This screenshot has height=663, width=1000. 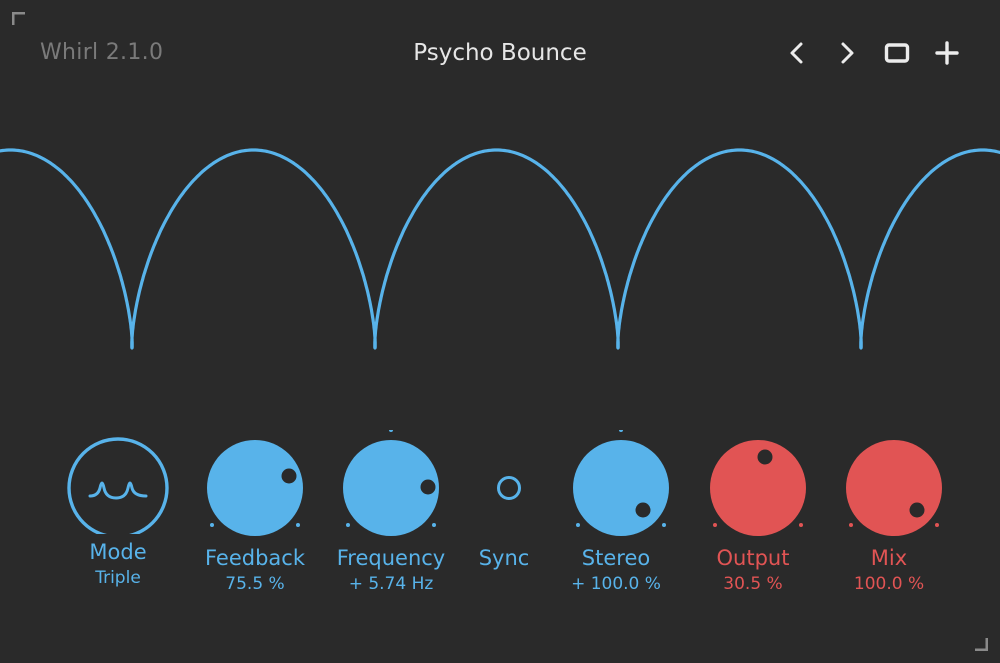 I want to click on frequency-knob, so click(x=391, y=485).